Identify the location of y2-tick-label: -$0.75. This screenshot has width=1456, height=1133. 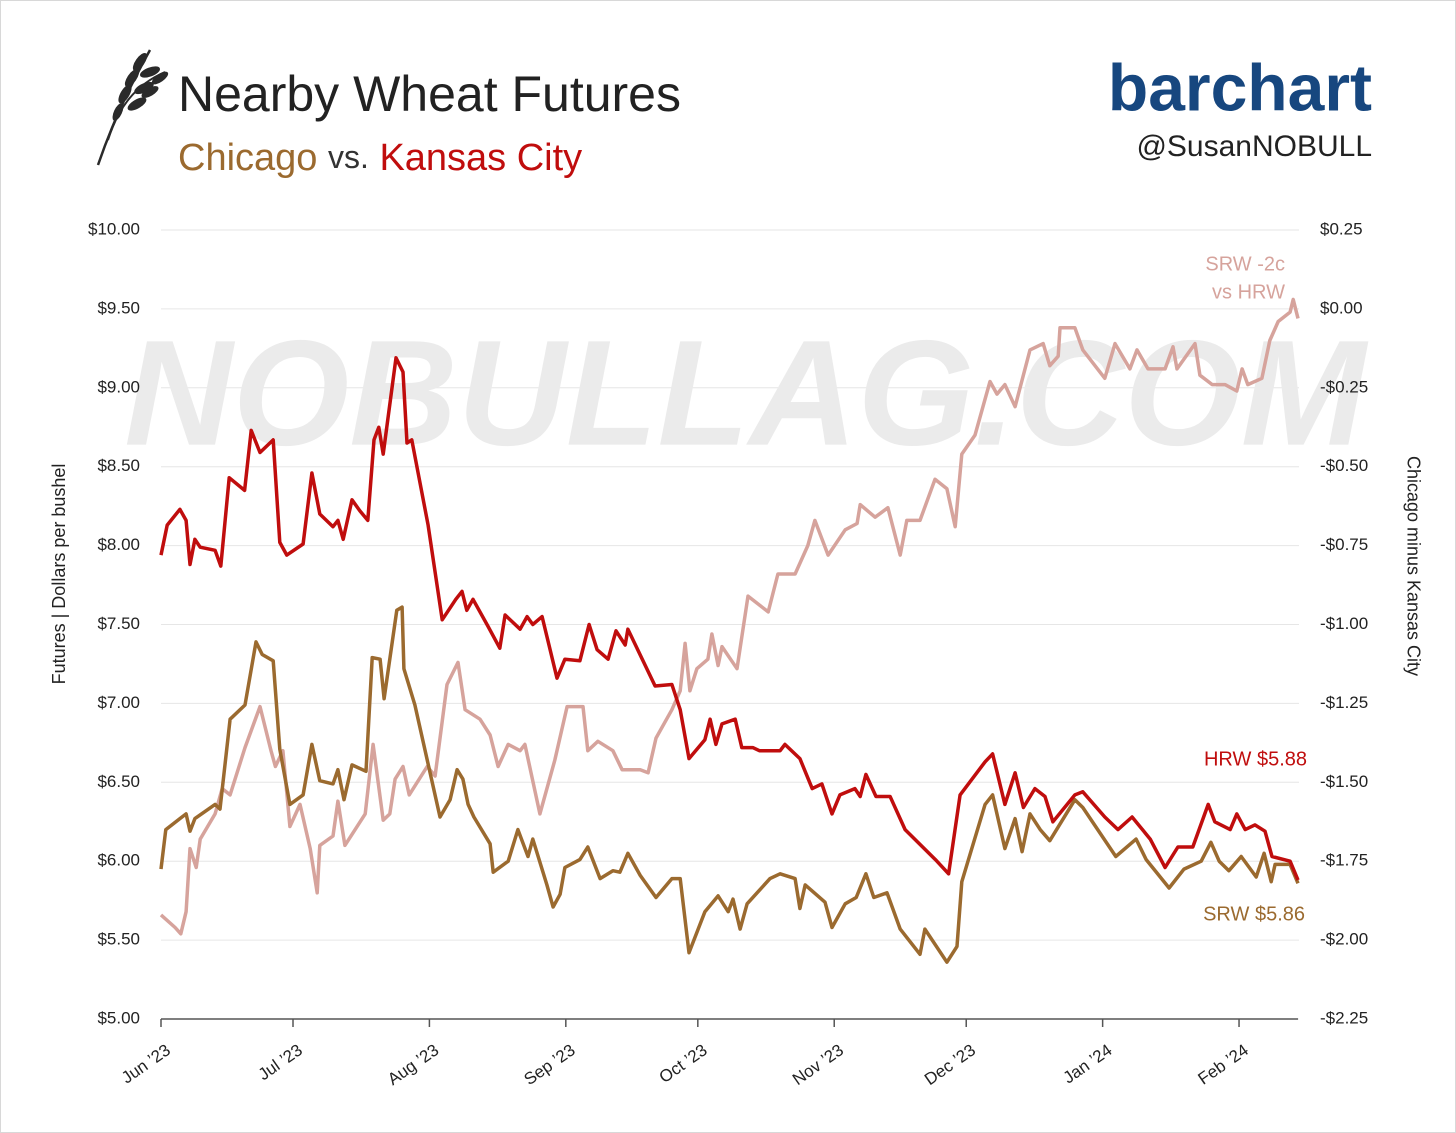
(1344, 544).